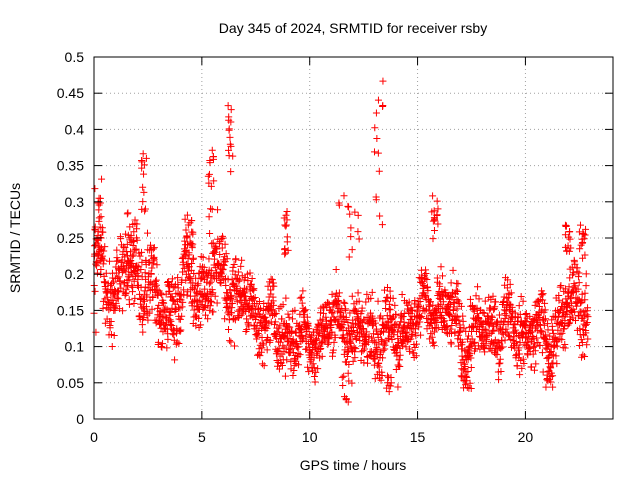 The width and height of the screenshot is (640, 480). I want to click on x-tick-label: 15, so click(418, 437).